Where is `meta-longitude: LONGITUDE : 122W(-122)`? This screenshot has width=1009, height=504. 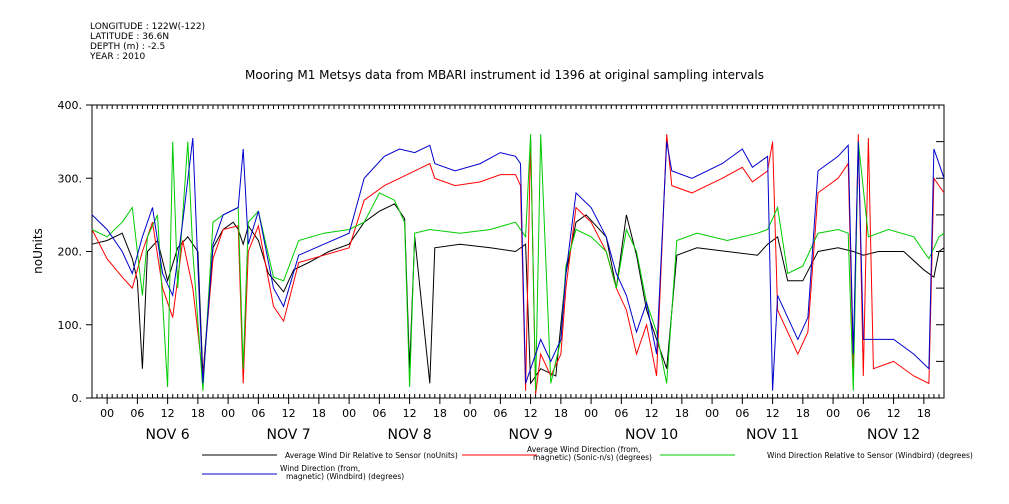
meta-longitude: LONGITUDE : 122W(-122) is located at coordinates (148, 27).